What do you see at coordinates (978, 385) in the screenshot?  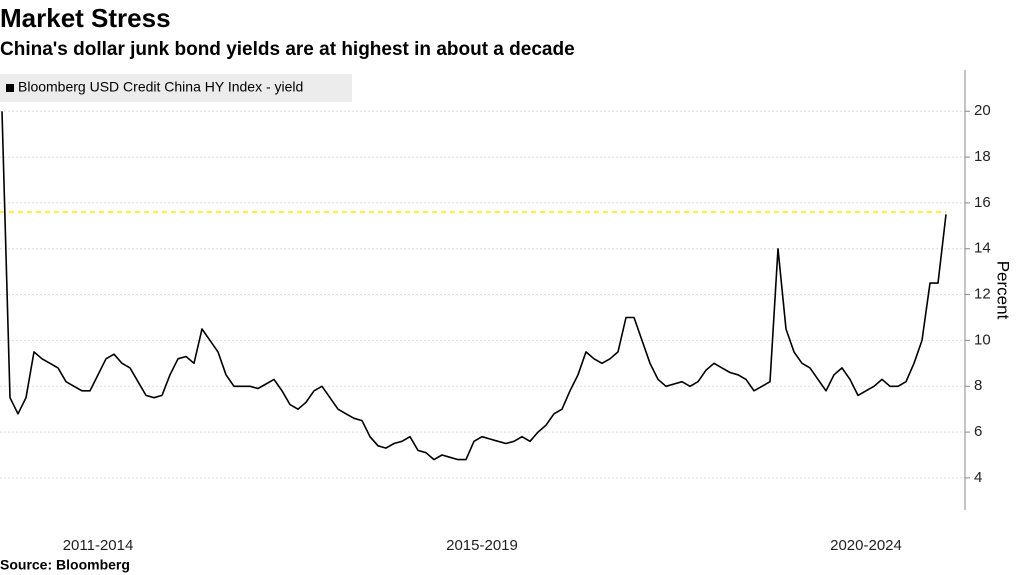 I see `y-tick-label: 8` at bounding box center [978, 385].